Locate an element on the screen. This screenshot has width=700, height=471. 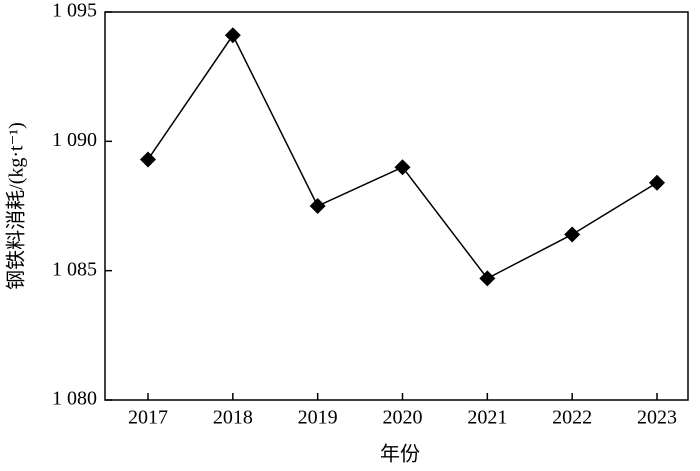
x-axis-label: 年份 is located at coordinates (400, 454).